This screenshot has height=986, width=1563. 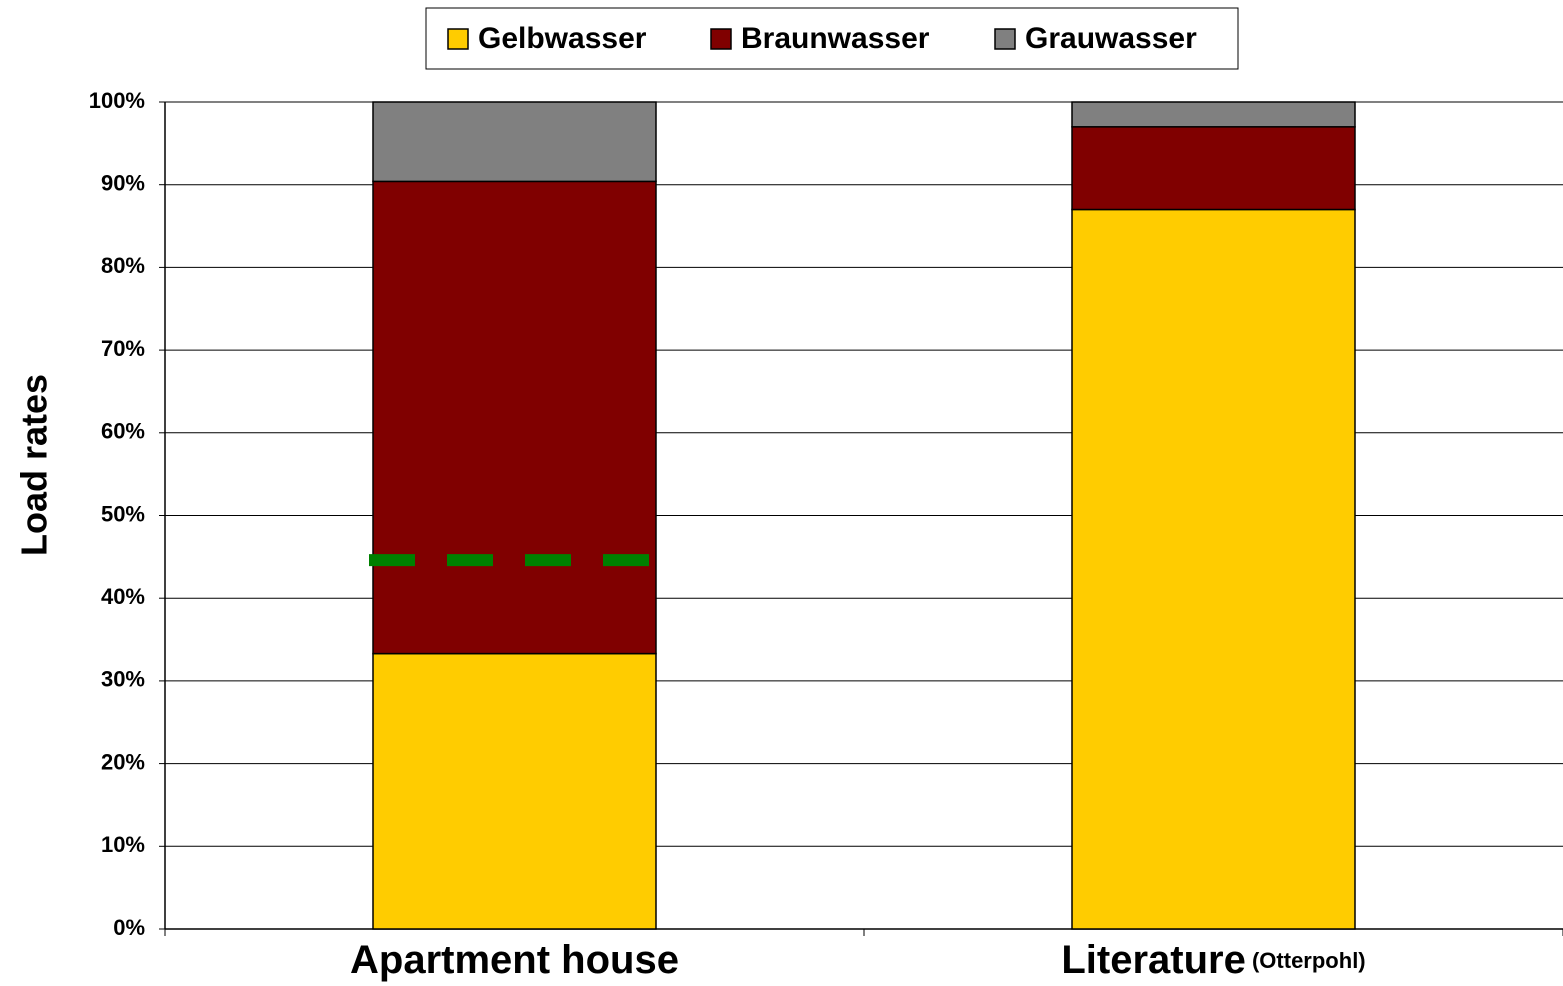 I want to click on category-label: Literature, so click(x=1153, y=960).